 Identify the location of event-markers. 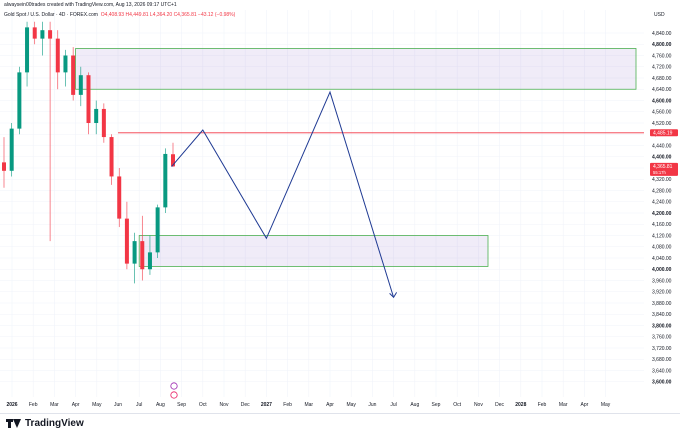
(174, 390).